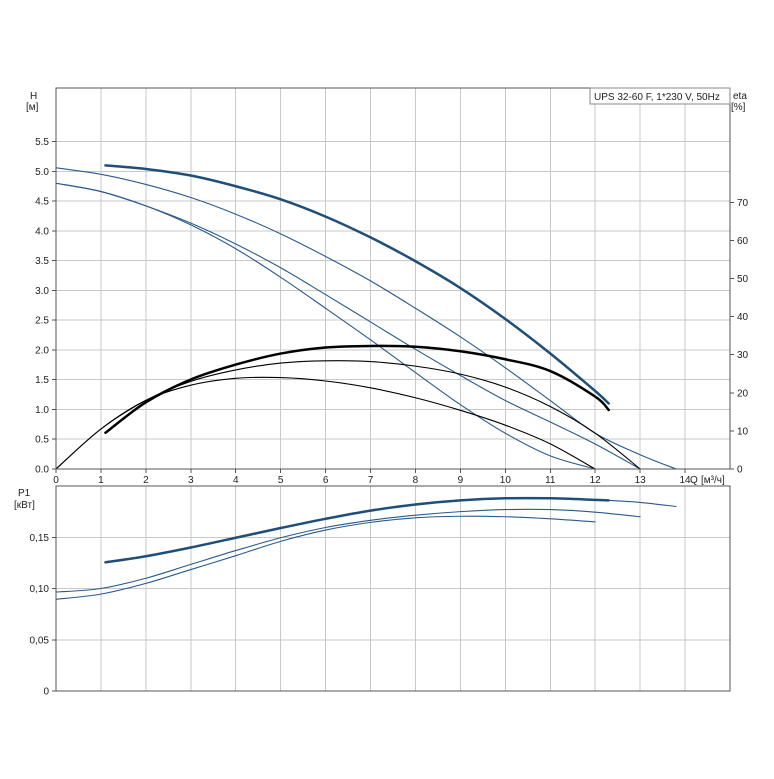  Describe the element at coordinates (743, 279) in the screenshot. I see `y2-tick-label: 50` at that location.